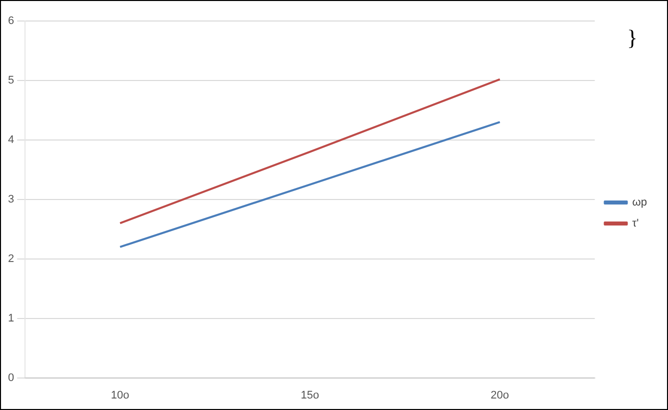 The width and height of the screenshot is (668, 410). I want to click on x-tick-label: 15o, so click(310, 395).